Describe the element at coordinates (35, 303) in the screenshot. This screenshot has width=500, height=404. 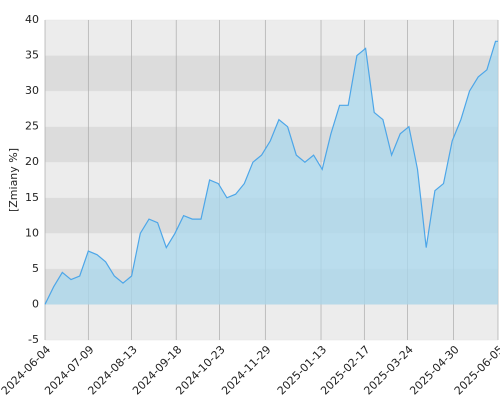
I see `y-tick-label: 0` at that location.